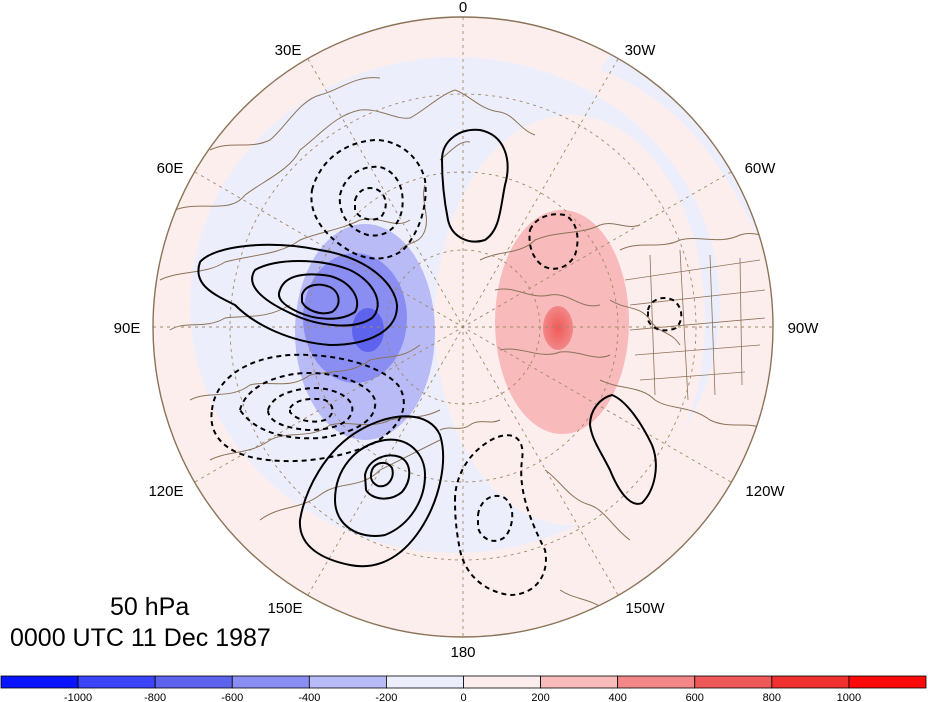 The image size is (928, 702). What do you see at coordinates (284, 608) in the screenshot?
I see `lon-label-150e: 150E` at bounding box center [284, 608].